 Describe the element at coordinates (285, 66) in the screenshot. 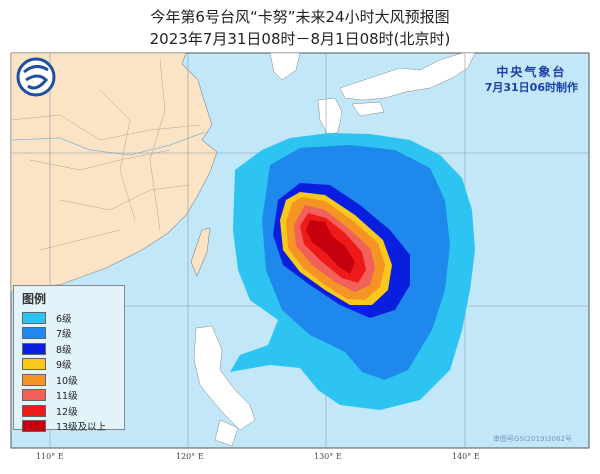

I see `land-korea` at that location.